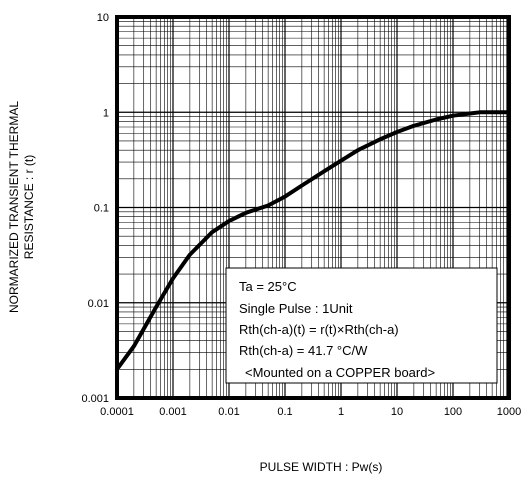 Image resolution: width=525 pixels, height=480 pixels. Describe the element at coordinates (14, 207) in the screenshot. I see `y-axis-label-line-1: NORMARIZED TRANSIENT THERMAL` at that location.